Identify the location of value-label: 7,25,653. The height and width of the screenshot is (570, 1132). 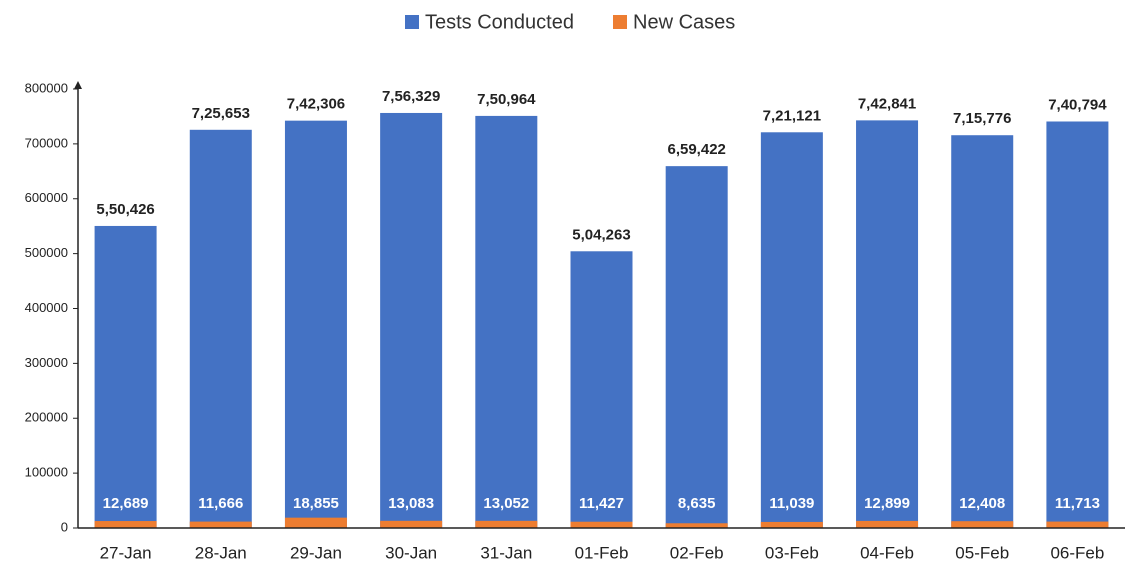
(221, 113).